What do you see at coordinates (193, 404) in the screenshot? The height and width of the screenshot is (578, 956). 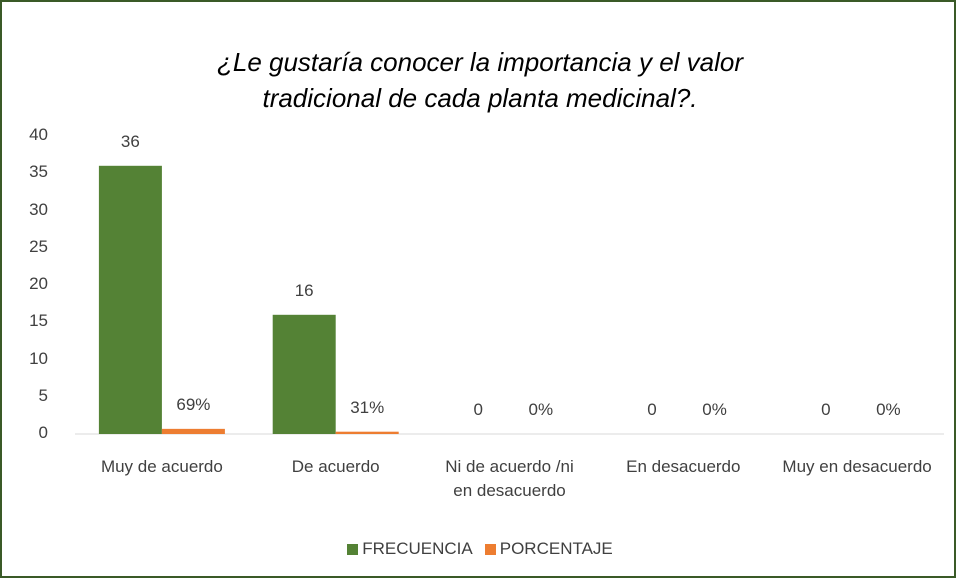 I see `data-label: 69%` at bounding box center [193, 404].